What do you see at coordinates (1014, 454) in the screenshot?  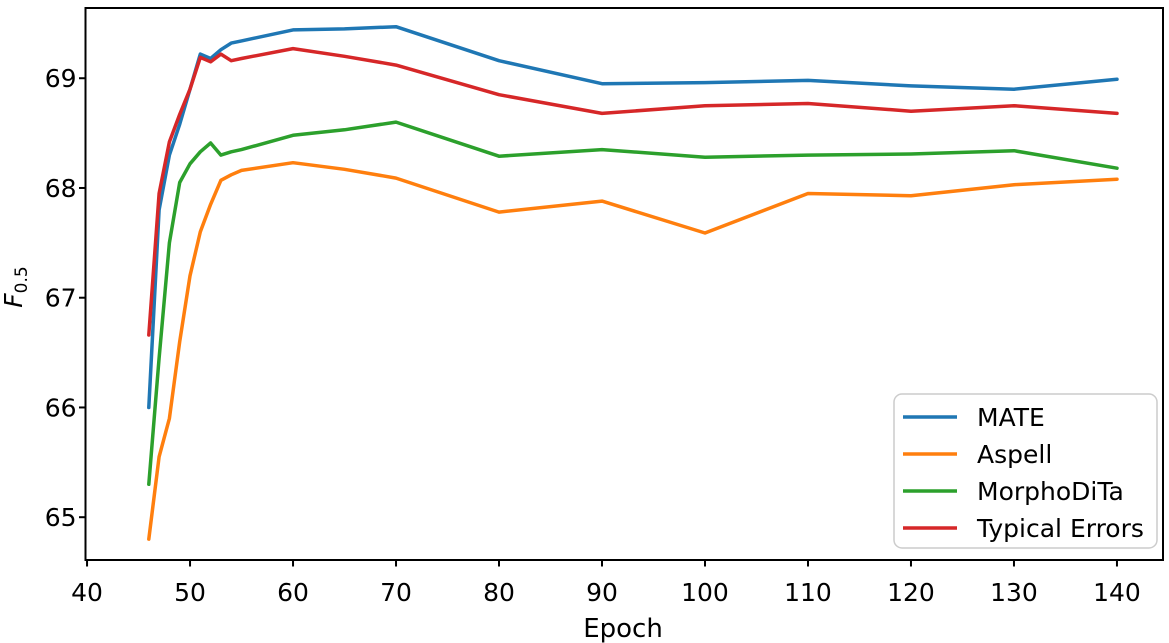 I see `legend-label: Aspell` at bounding box center [1014, 454].